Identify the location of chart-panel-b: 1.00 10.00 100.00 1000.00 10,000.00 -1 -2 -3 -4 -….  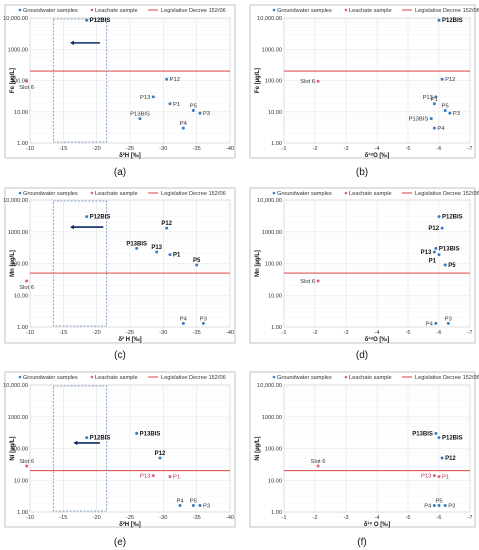
(364, 81).